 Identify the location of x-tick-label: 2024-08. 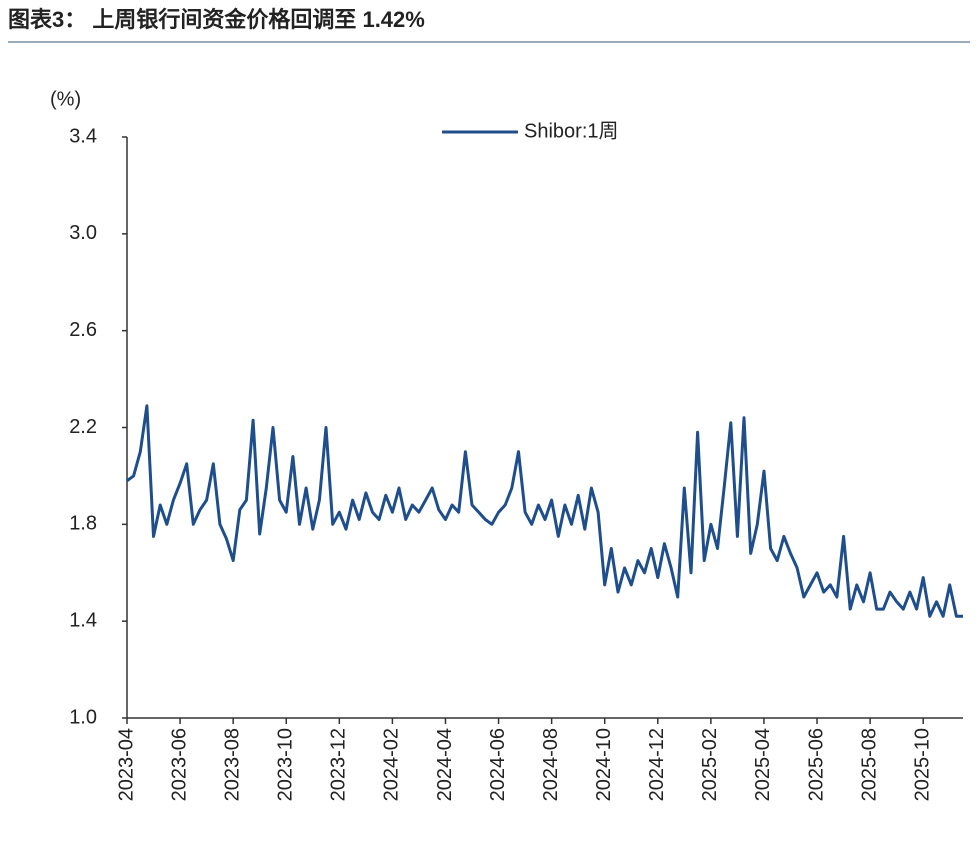
(551, 764).